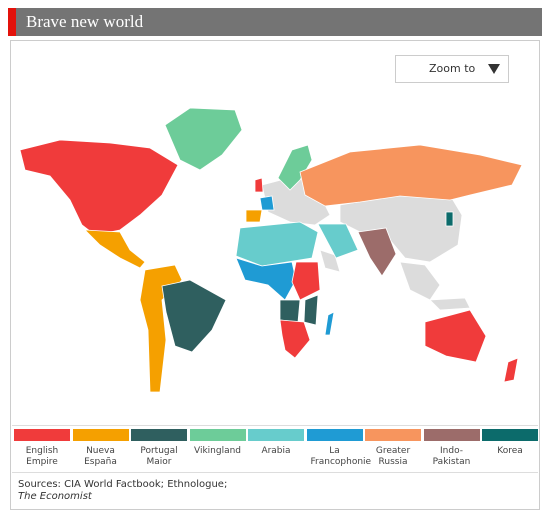  I want to click on legend-item: Greater Russia, so click(393, 448).